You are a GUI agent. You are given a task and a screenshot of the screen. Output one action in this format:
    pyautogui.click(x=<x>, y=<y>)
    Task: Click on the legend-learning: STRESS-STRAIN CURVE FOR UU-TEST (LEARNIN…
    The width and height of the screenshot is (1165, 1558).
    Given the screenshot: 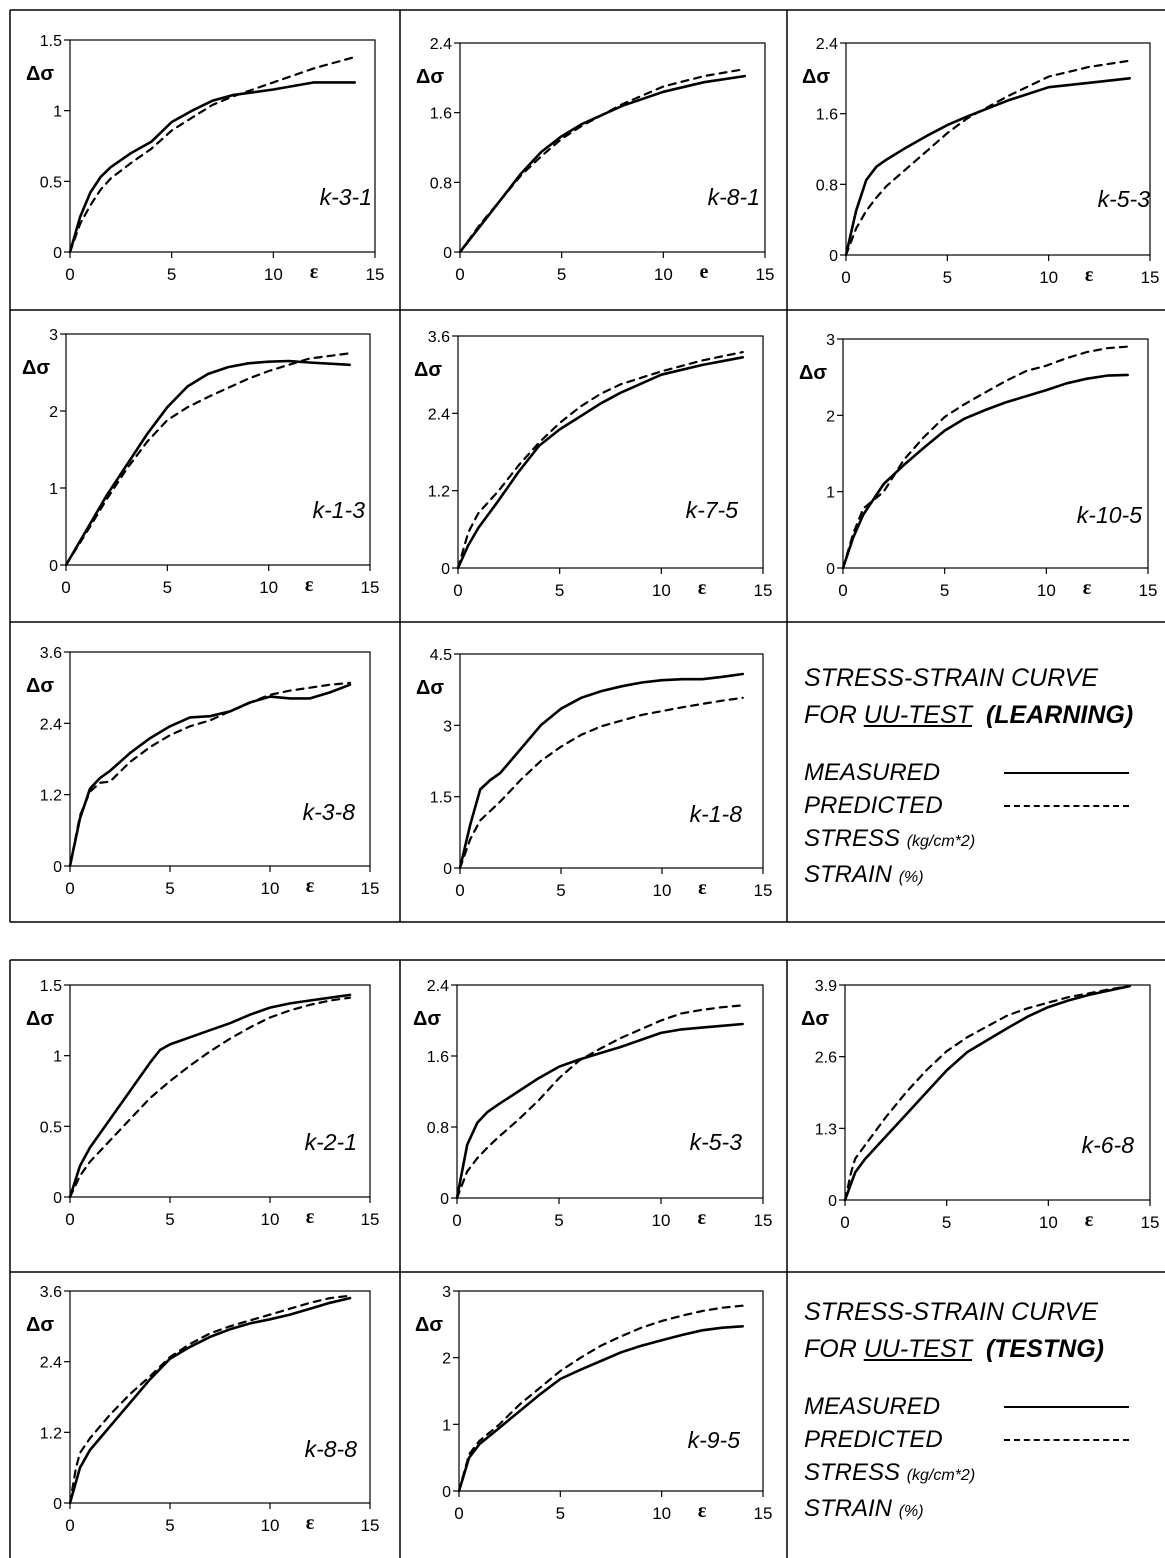 What is the action you would take?
    pyautogui.click(x=968, y=777)
    